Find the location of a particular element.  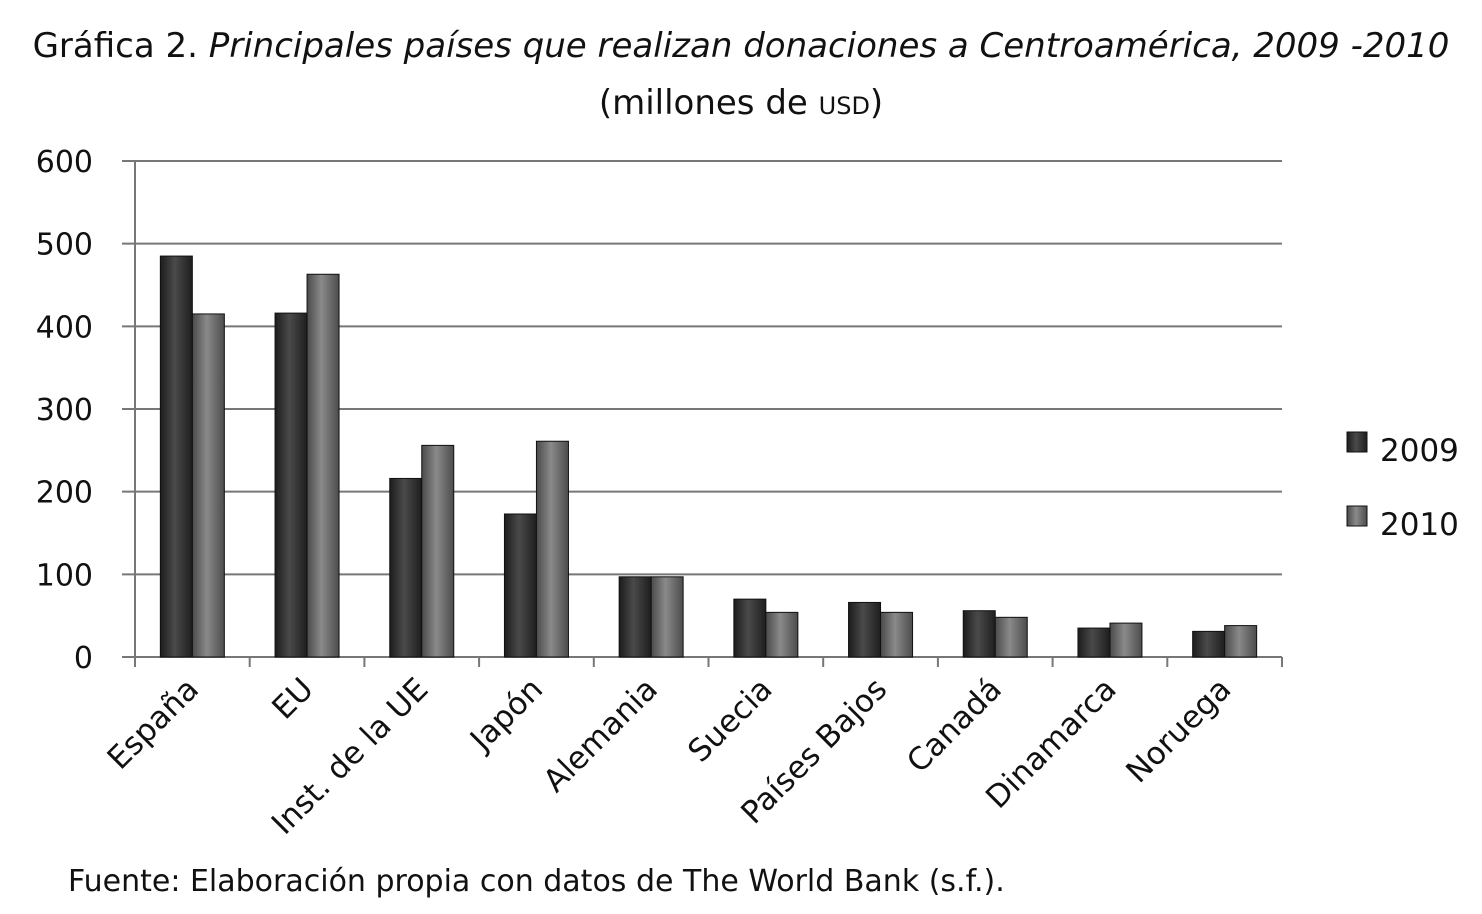

subtitle-unit: USD is located at coordinates (844, 106).